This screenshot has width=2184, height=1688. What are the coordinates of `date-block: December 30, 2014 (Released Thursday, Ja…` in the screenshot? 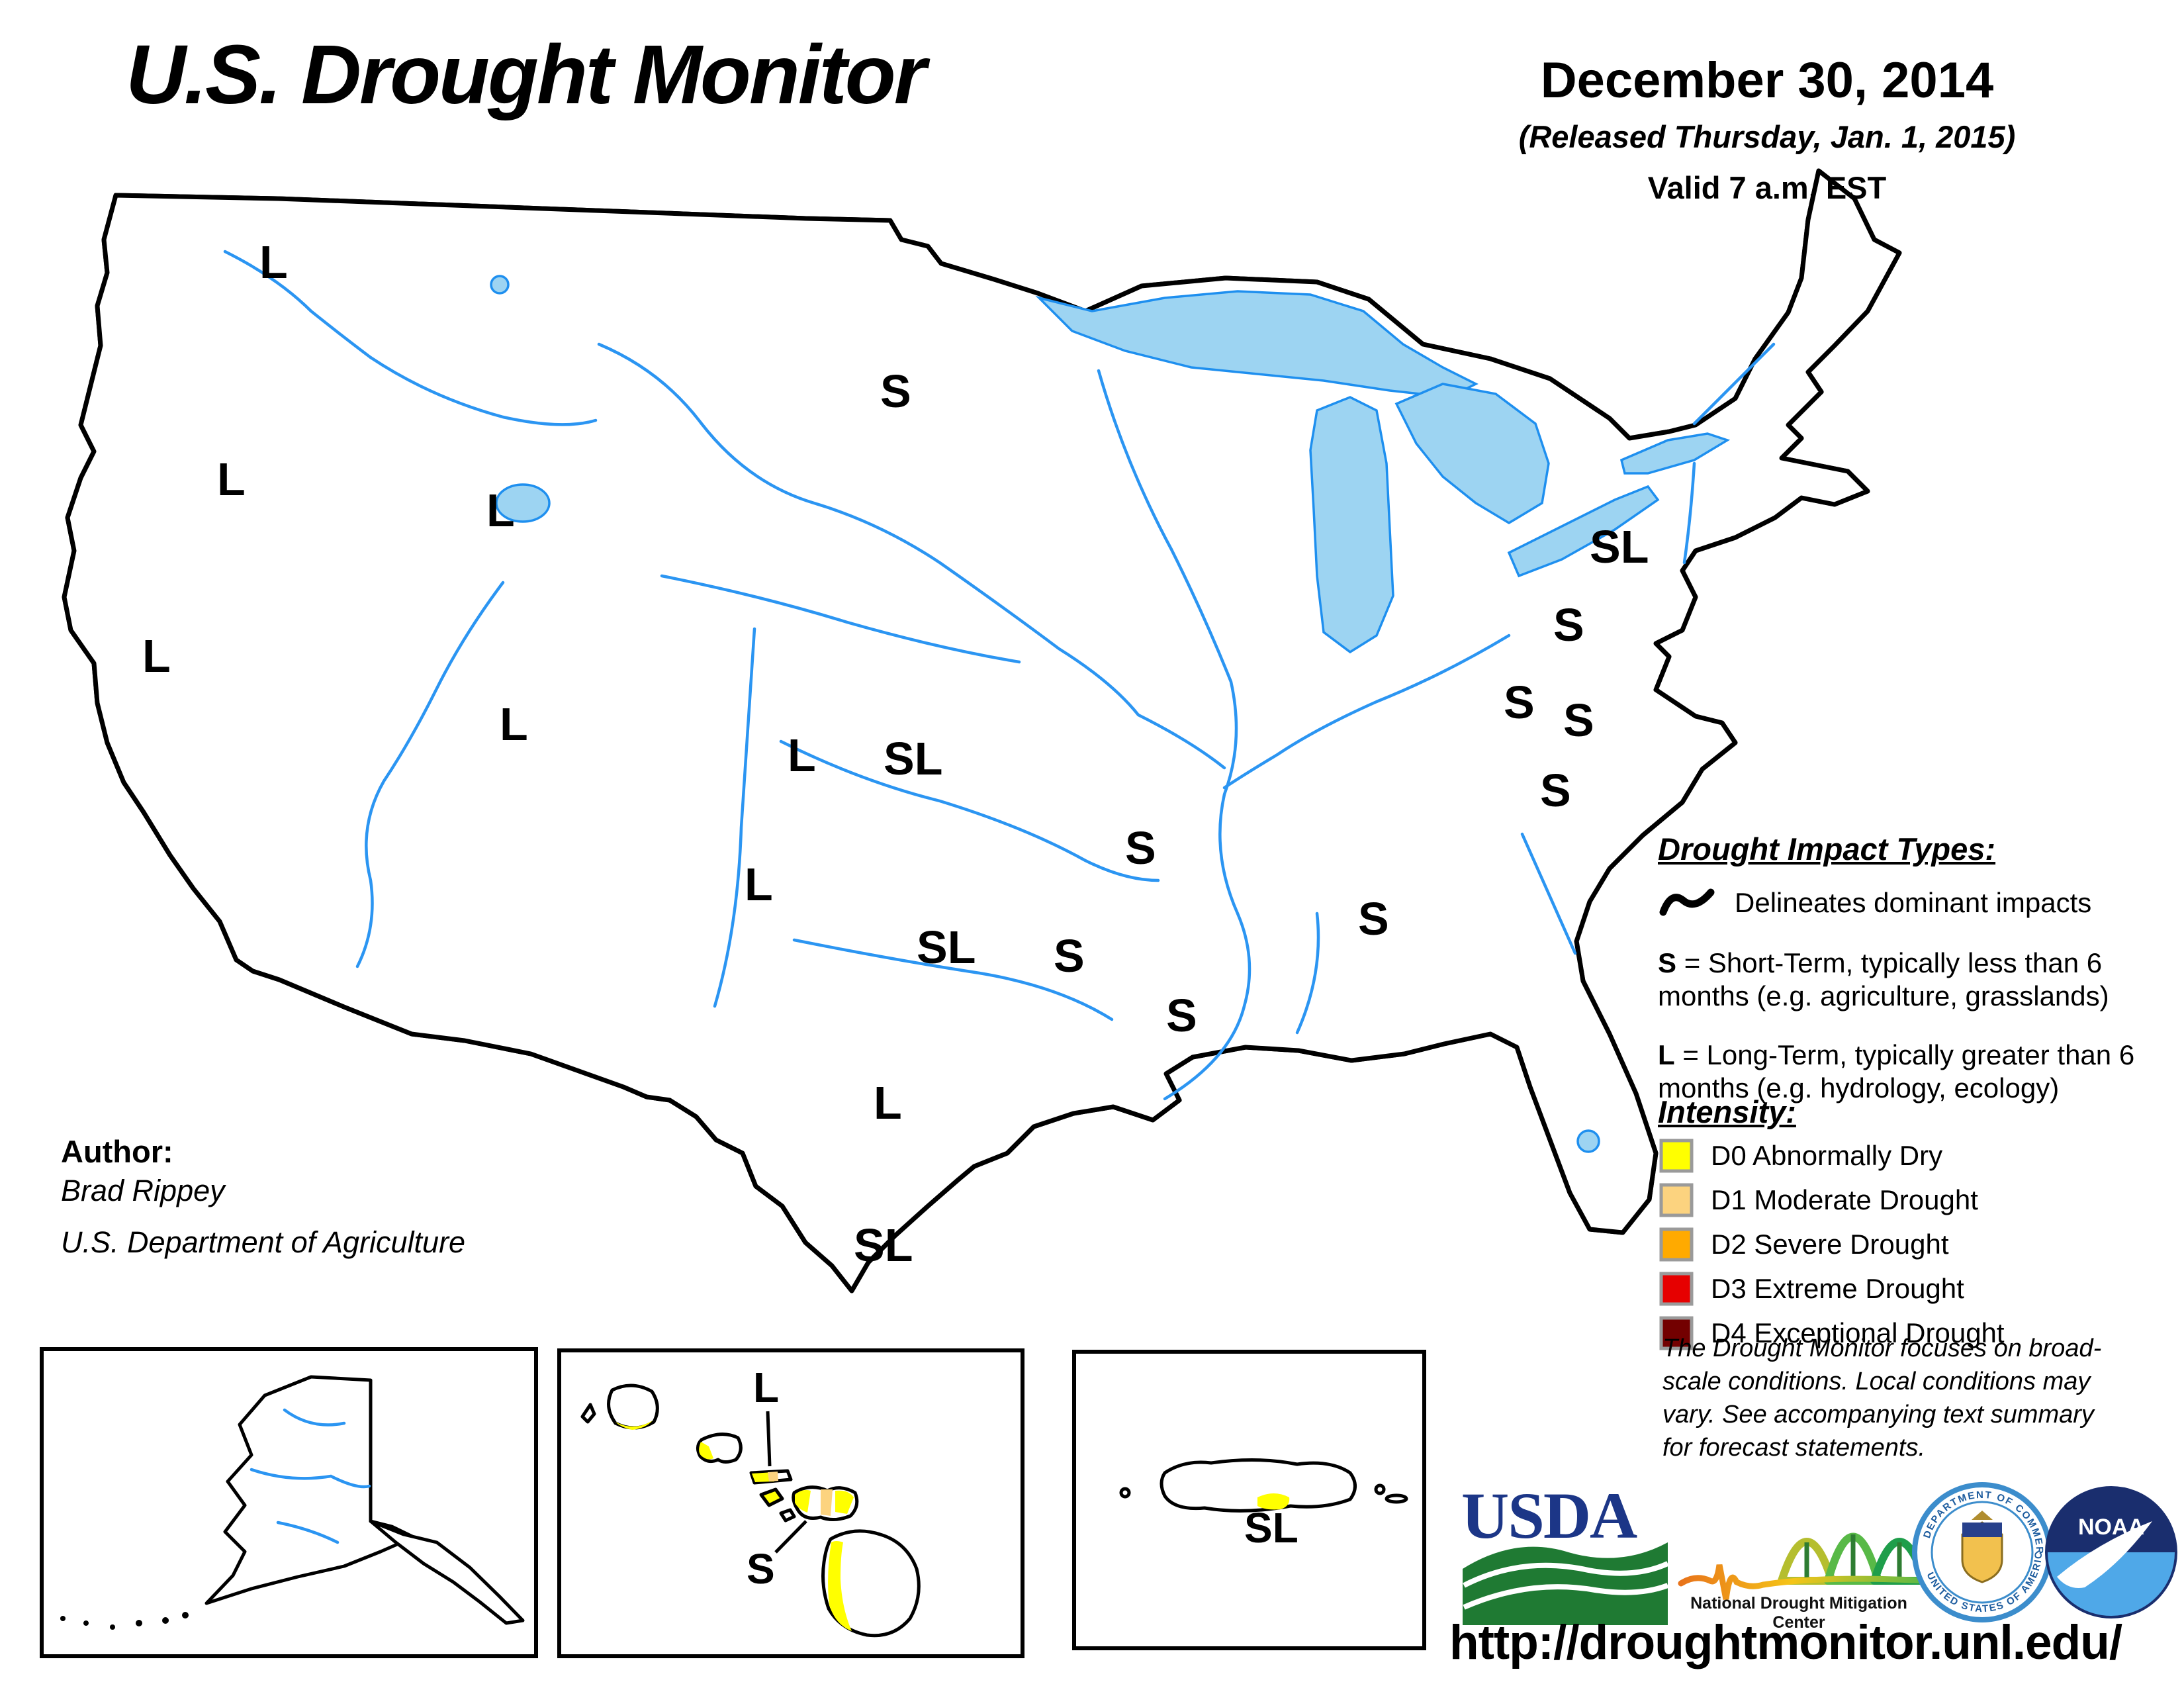 It's located at (1767, 129).